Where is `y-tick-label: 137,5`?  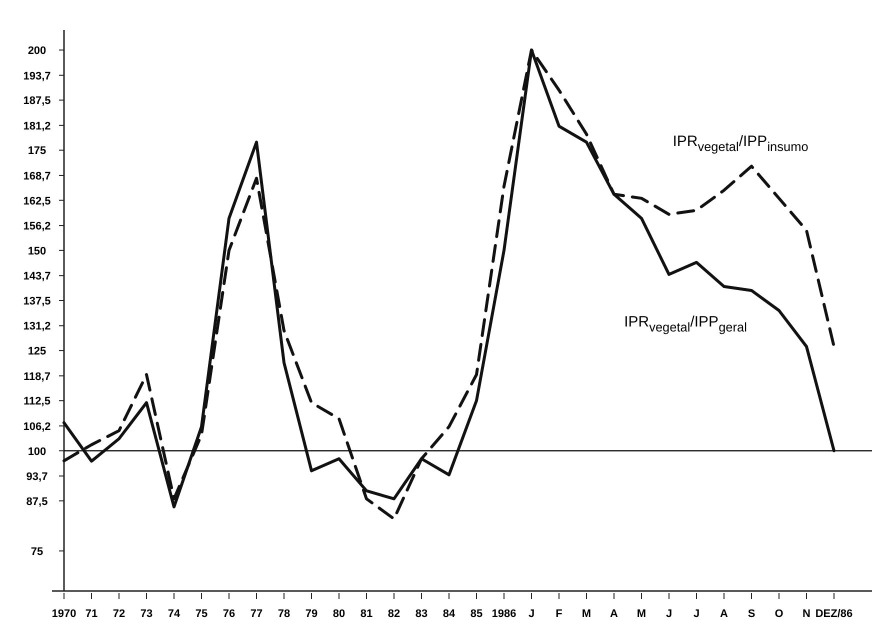
y-tick-label: 137,5 is located at coordinates (37, 301).